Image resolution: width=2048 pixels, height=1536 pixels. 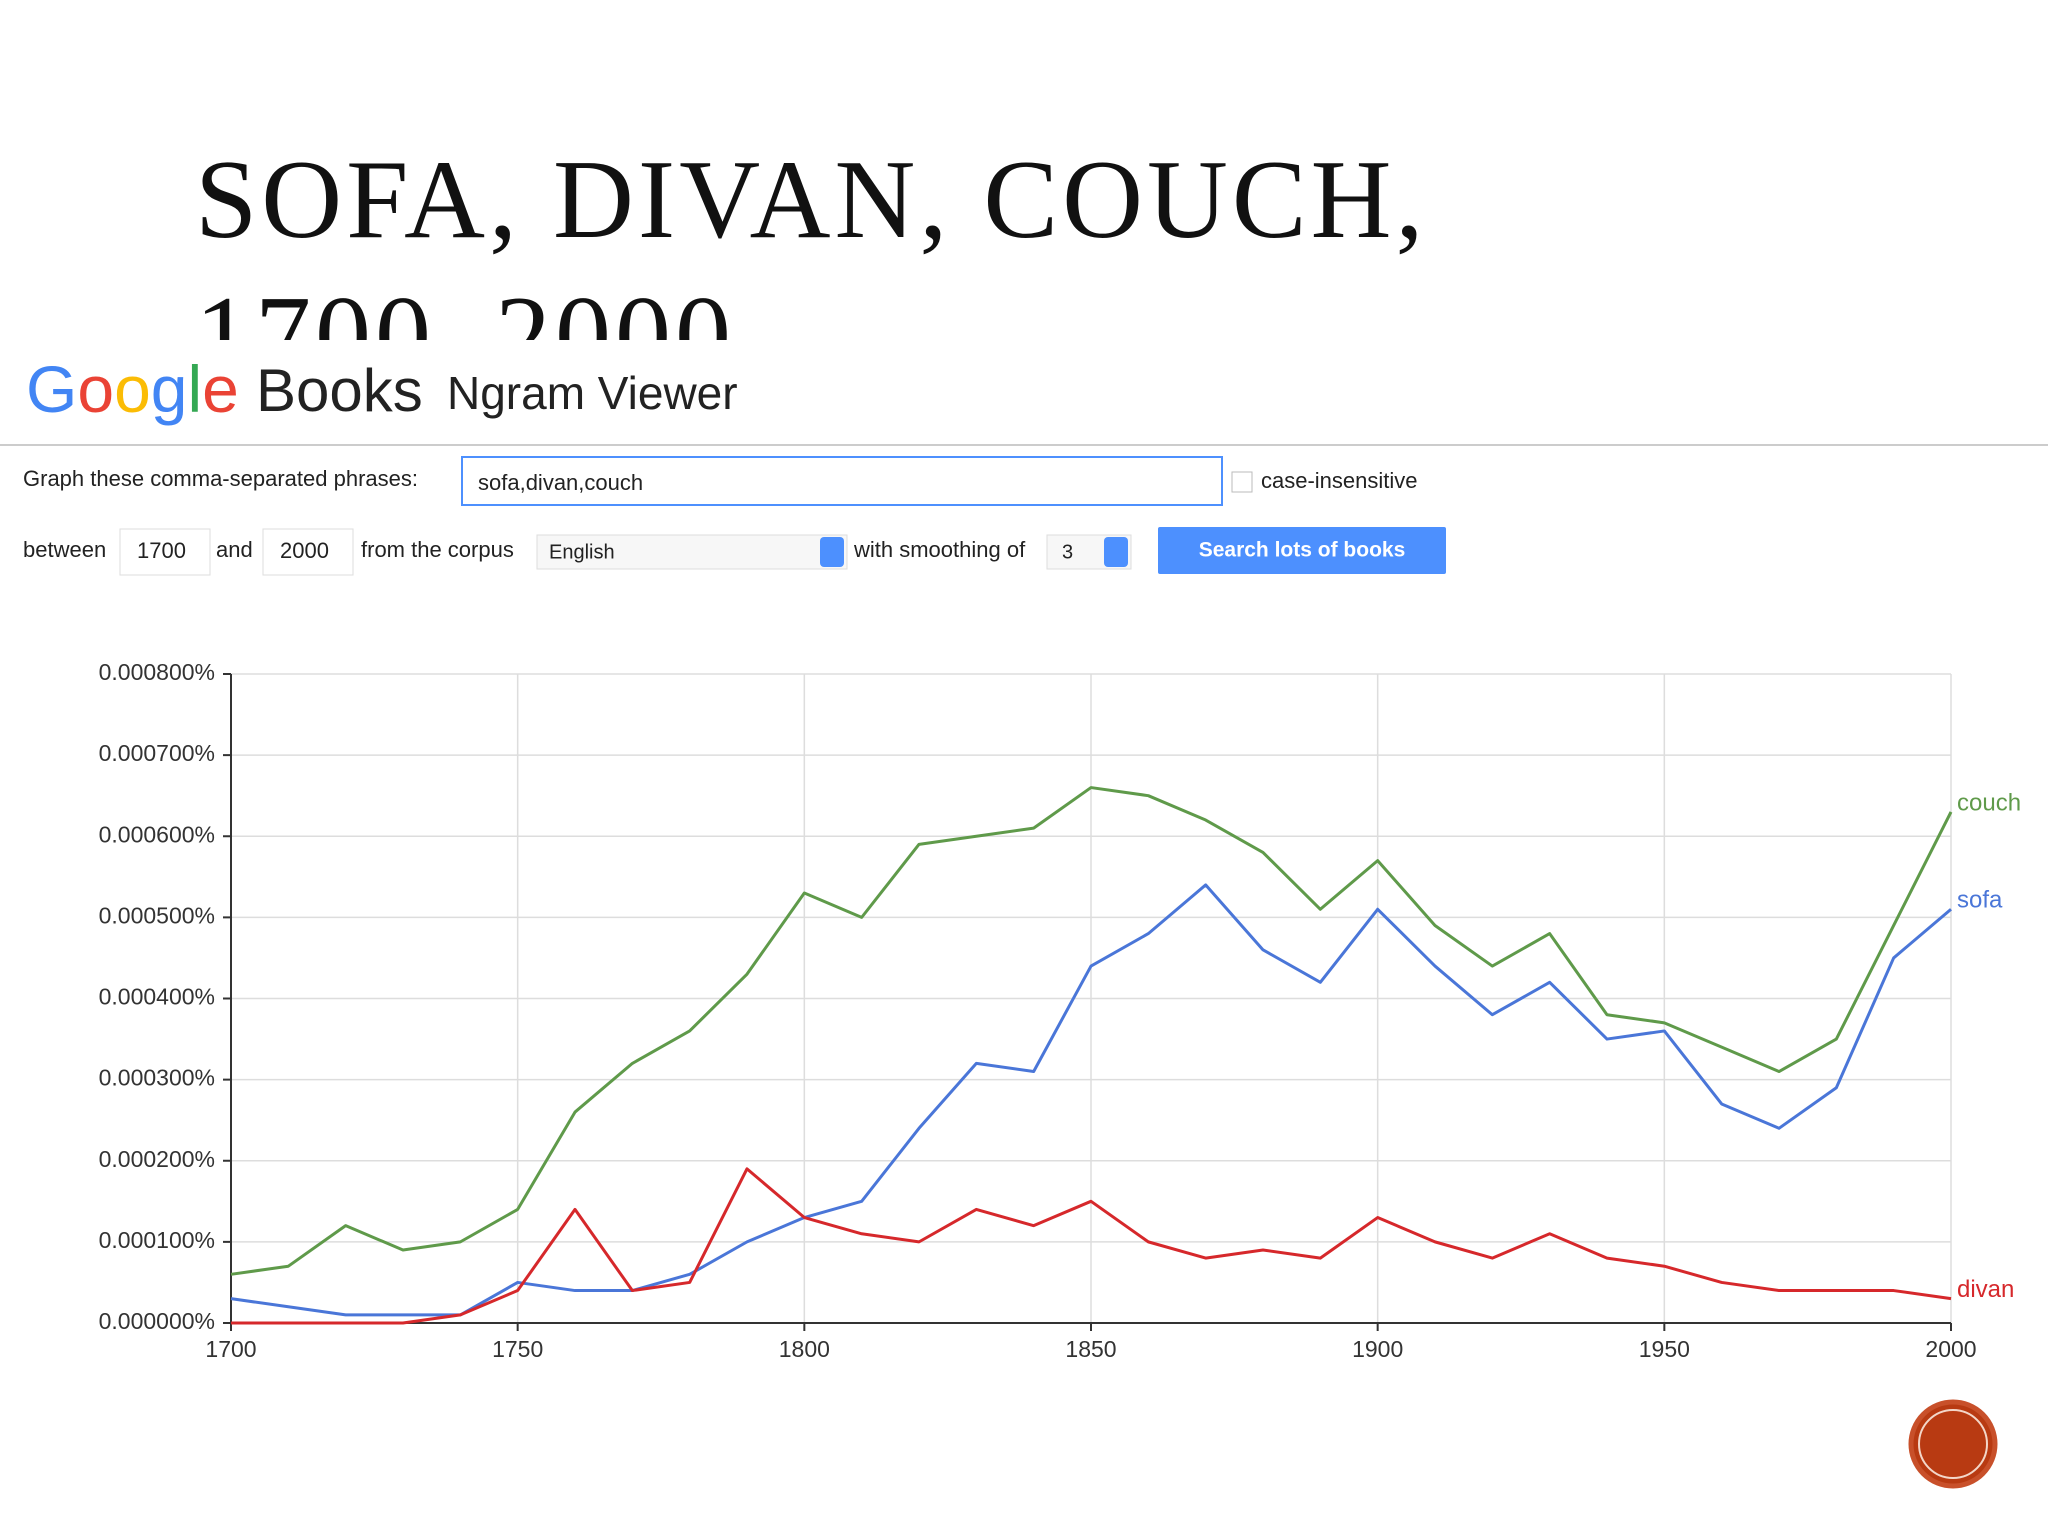 I want to click on nav-button-ring, so click(x=1953, y=1444).